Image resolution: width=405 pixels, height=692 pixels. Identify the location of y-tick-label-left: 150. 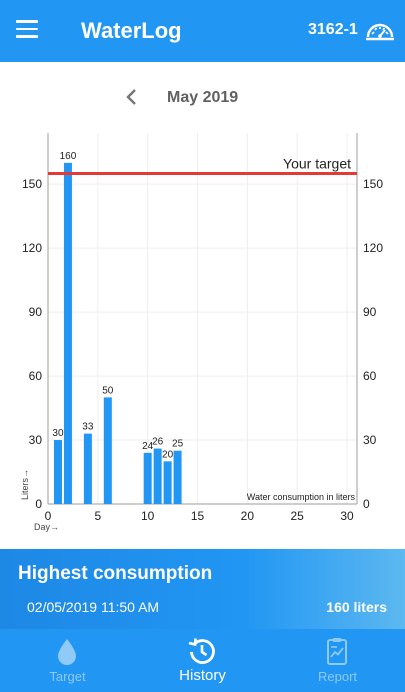
(32, 184).